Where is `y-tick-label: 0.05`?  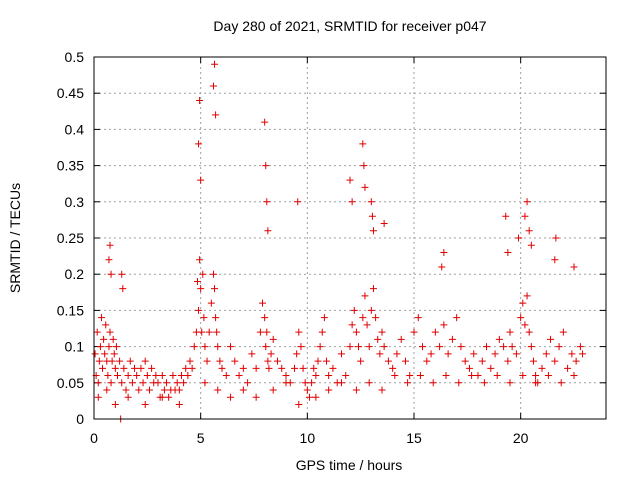
y-tick-label: 0.05 is located at coordinates (70, 383).